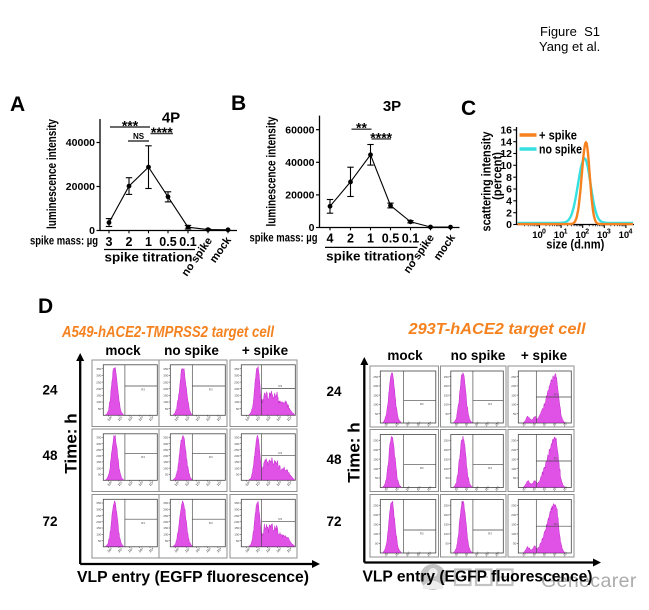  I want to click on svg-text: 48, so click(334, 459).